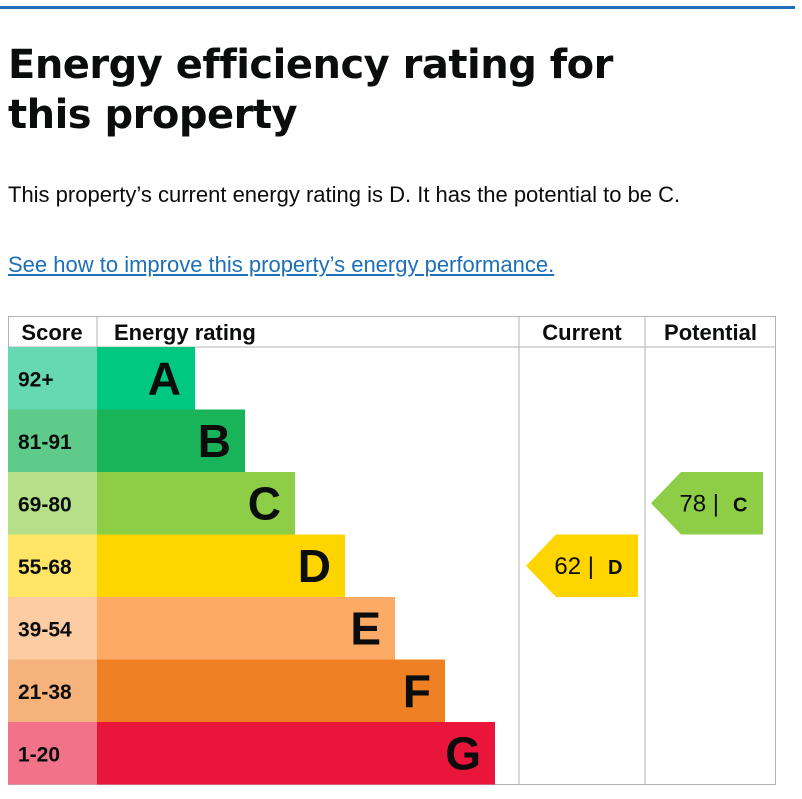 Image resolution: width=802 pixels, height=799 pixels. Describe the element at coordinates (214, 441) in the screenshot. I see `rating-letter: B` at that location.